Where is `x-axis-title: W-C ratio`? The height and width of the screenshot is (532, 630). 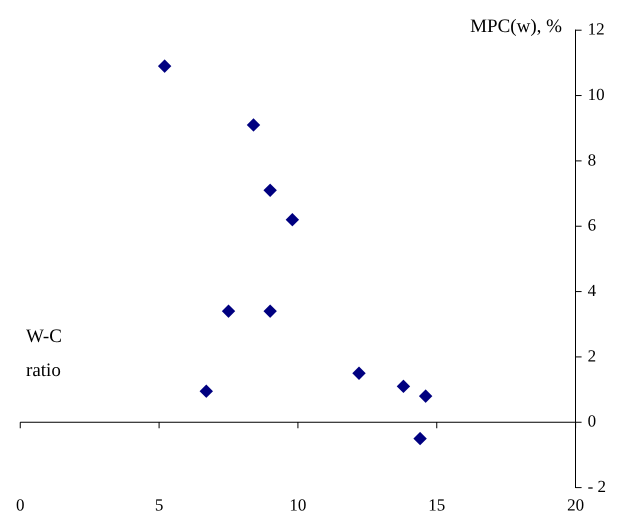 x-axis-title: W-C ratio is located at coordinates (44, 354).